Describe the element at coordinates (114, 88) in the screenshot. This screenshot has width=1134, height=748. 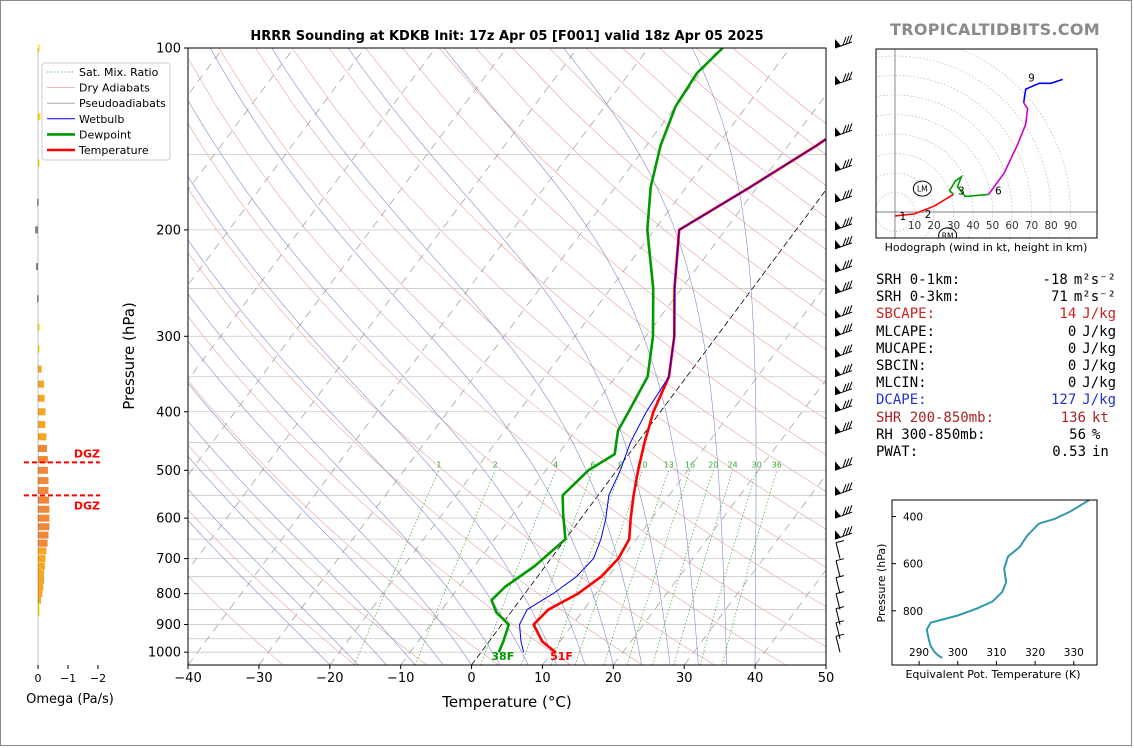
I see `legend-entry: Dry Adiabats` at that location.